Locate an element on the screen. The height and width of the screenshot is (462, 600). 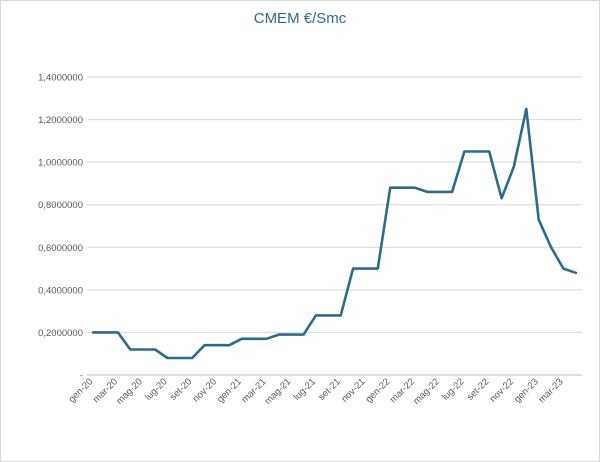
x-tick-label: lug-20 is located at coordinates (156, 389).